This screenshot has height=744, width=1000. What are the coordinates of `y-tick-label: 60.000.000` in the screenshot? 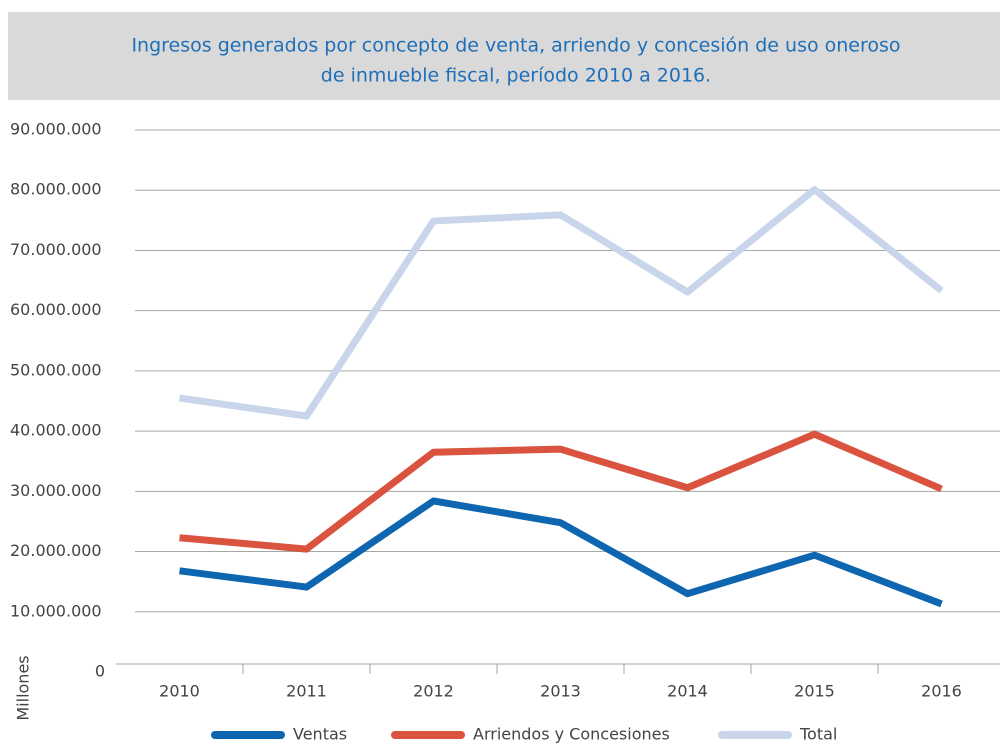 It's located at (56, 309).